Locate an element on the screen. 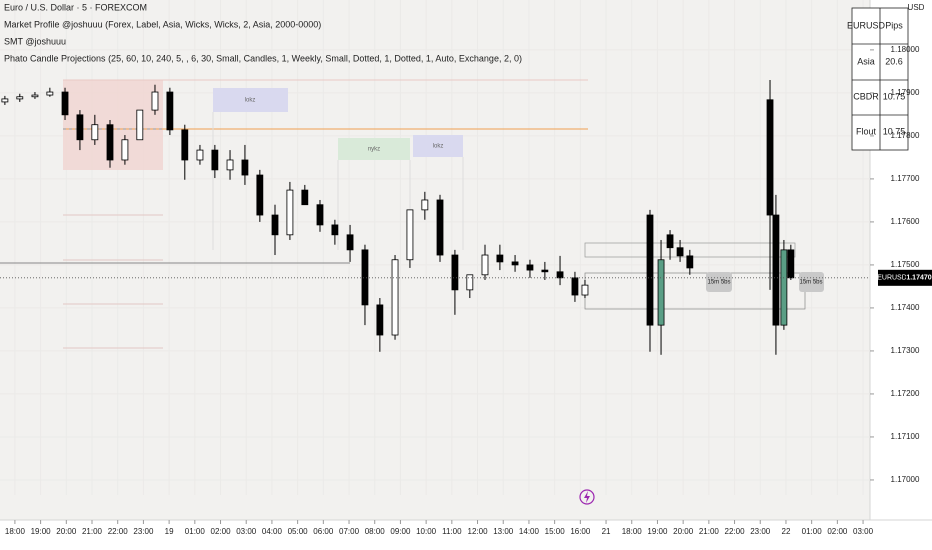 This screenshot has width=932, height=550. x-tick-label: 13:00 is located at coordinates (503, 531).